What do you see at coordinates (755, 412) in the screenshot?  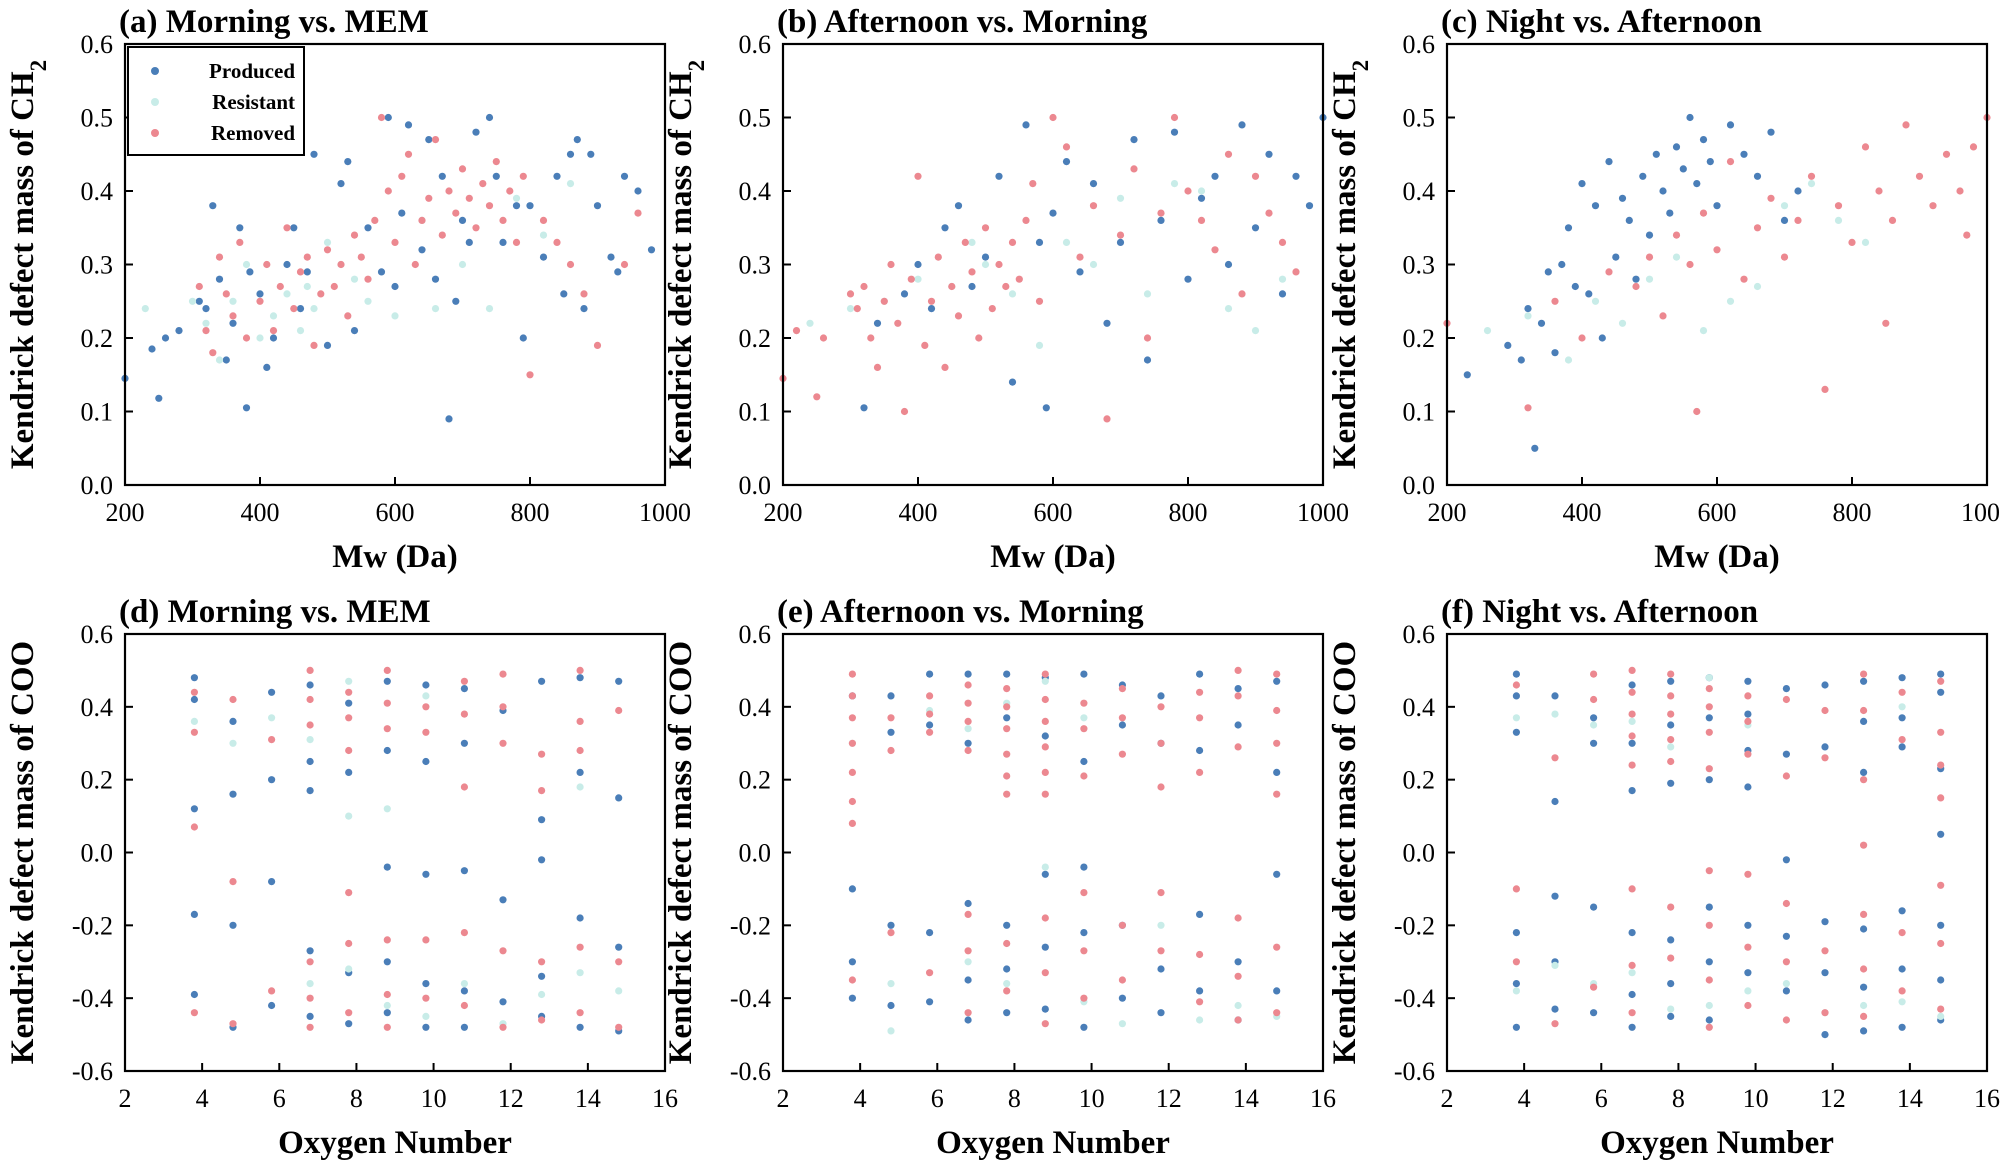 I see `y-tick-label: 0.1` at bounding box center [755, 412].